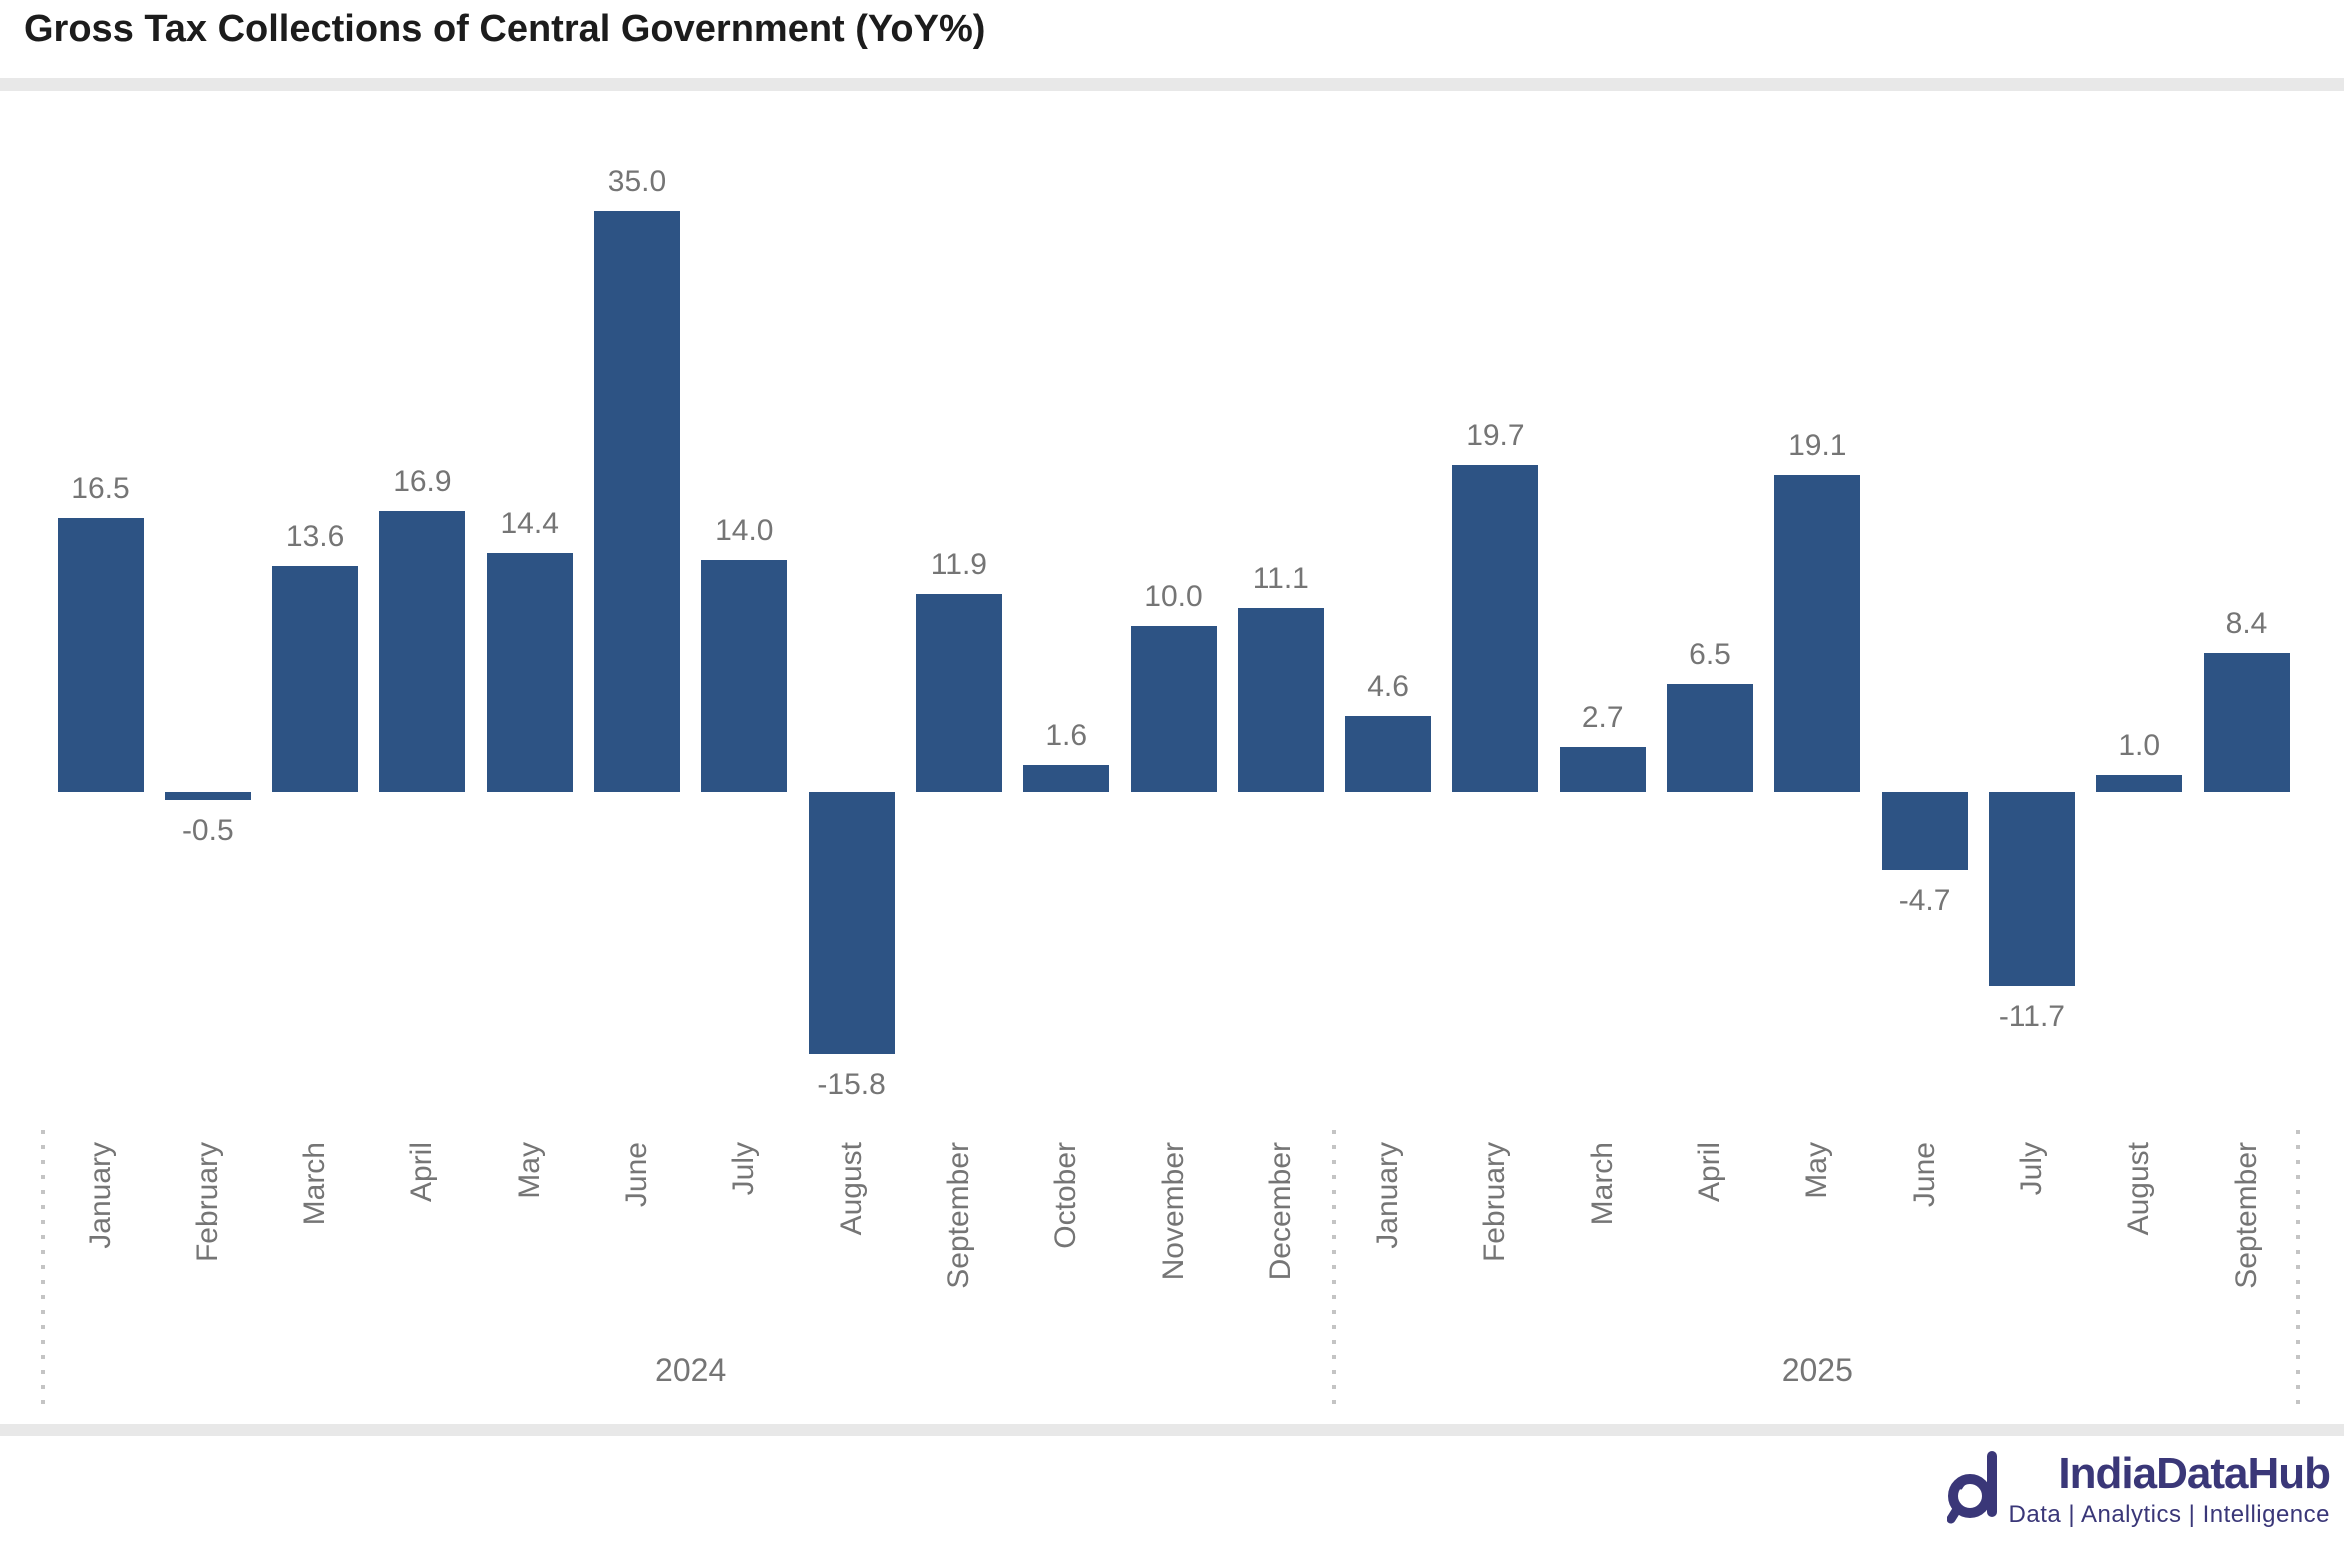  What do you see at coordinates (2246, 623) in the screenshot?
I see `bar-value-label: 8.4` at bounding box center [2246, 623].